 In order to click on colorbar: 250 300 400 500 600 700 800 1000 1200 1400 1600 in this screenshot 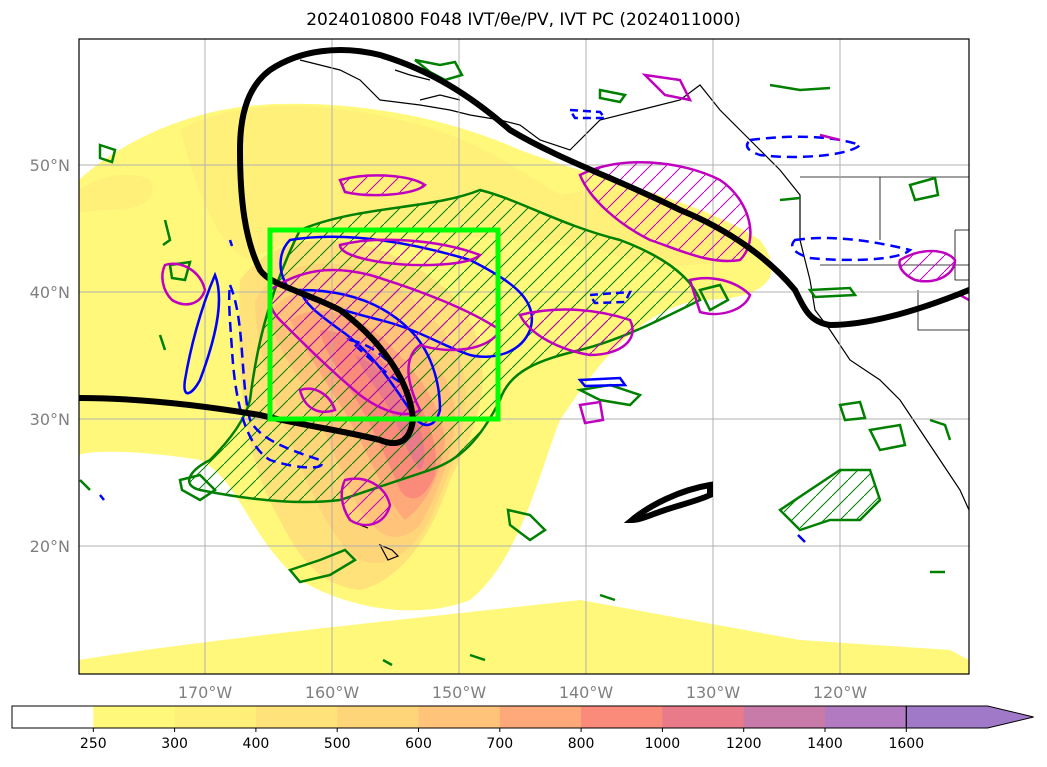, I will do `click(522, 728)`.